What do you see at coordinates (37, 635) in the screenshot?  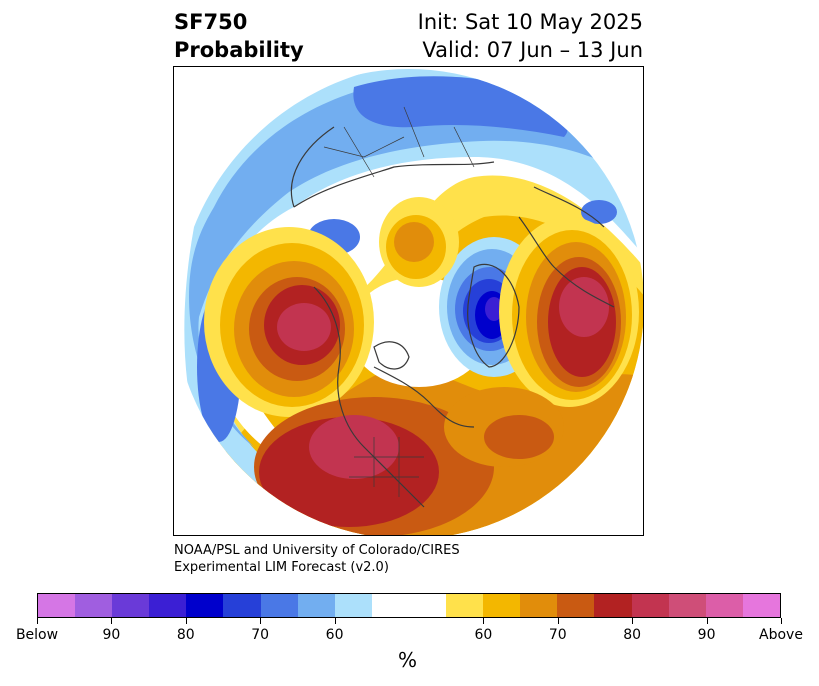 I see `colorbar-tick-label: Below` at bounding box center [37, 635].